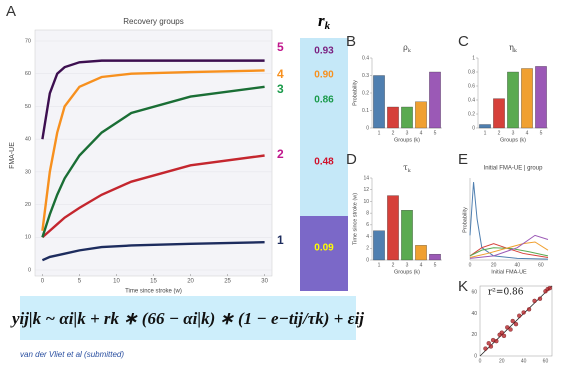  What do you see at coordinates (465, 220) in the screenshot?
I see `y-axis-label: Probability` at bounding box center [465, 220].